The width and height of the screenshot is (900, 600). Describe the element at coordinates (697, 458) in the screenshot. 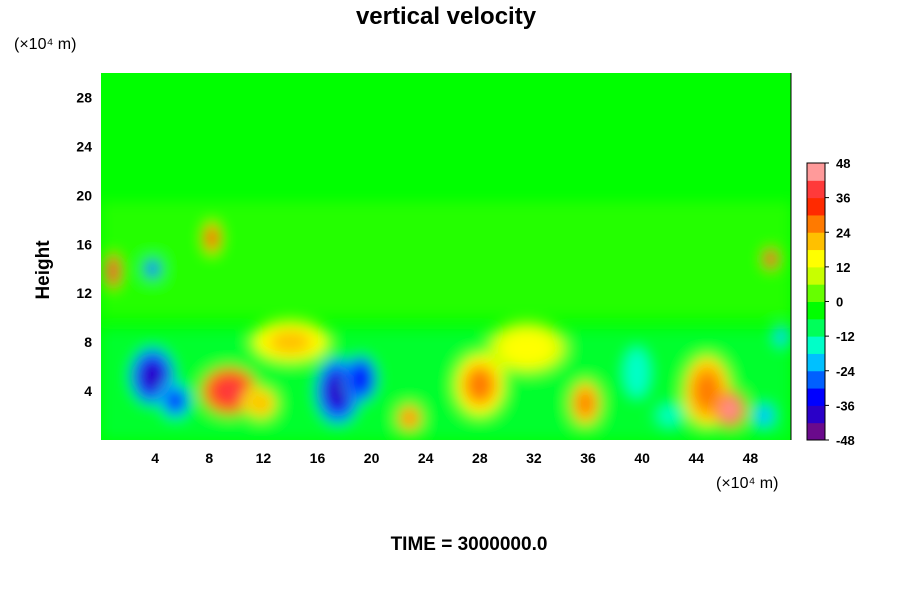

I see `x-tick-label: 44` at that location.